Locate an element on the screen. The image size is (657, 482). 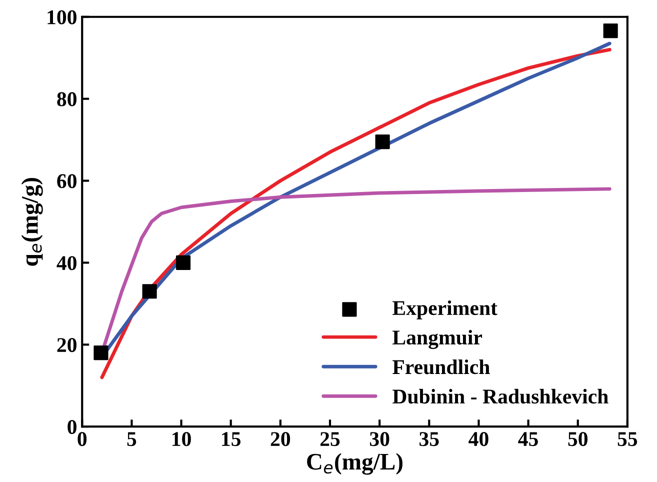
y-axis-title: q$_{e}$(mg/g) is located at coordinates (32, 222).